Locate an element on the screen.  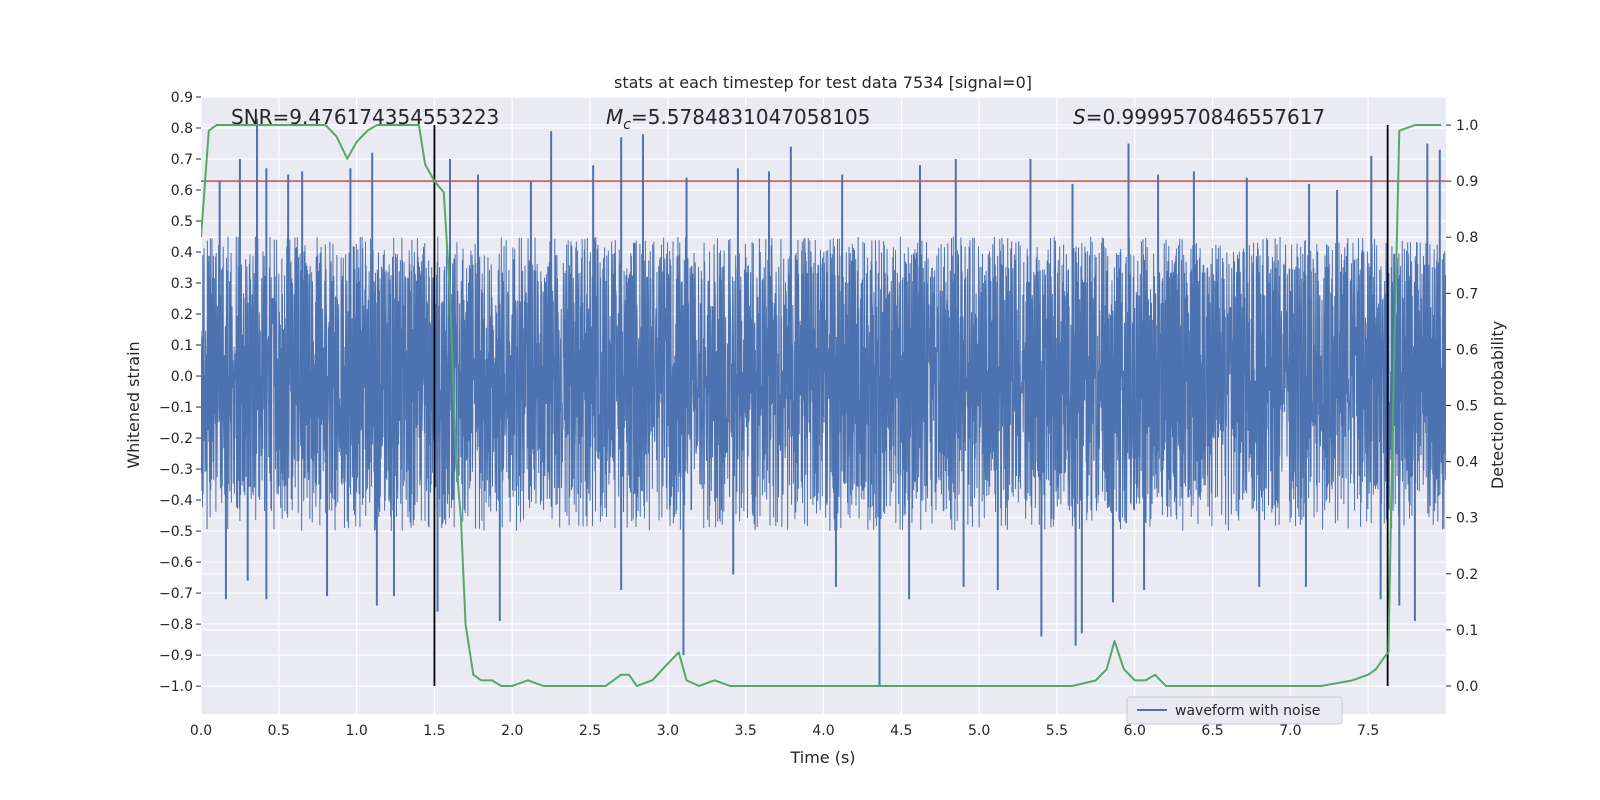
x-tick-label: 4.0 is located at coordinates (823, 731).